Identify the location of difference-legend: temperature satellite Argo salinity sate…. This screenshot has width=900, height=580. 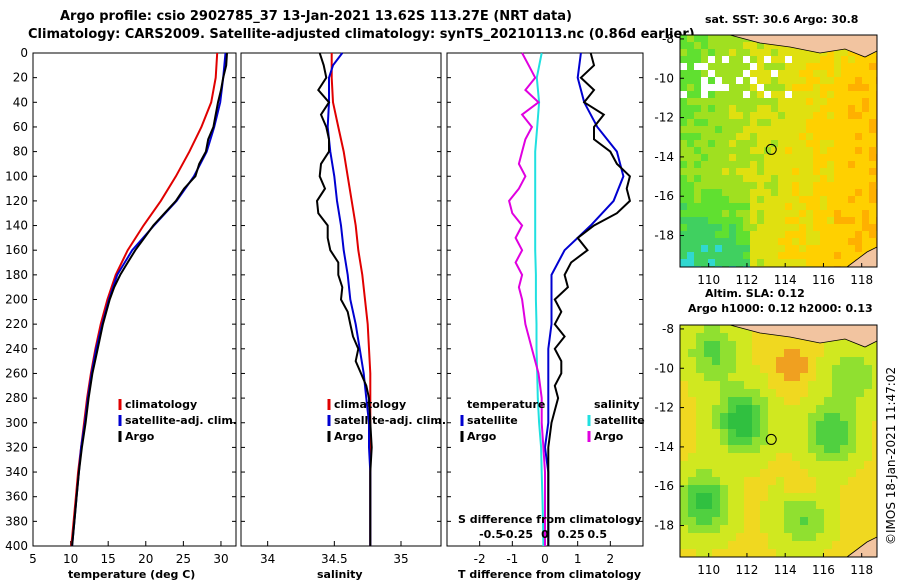
(552, 420).